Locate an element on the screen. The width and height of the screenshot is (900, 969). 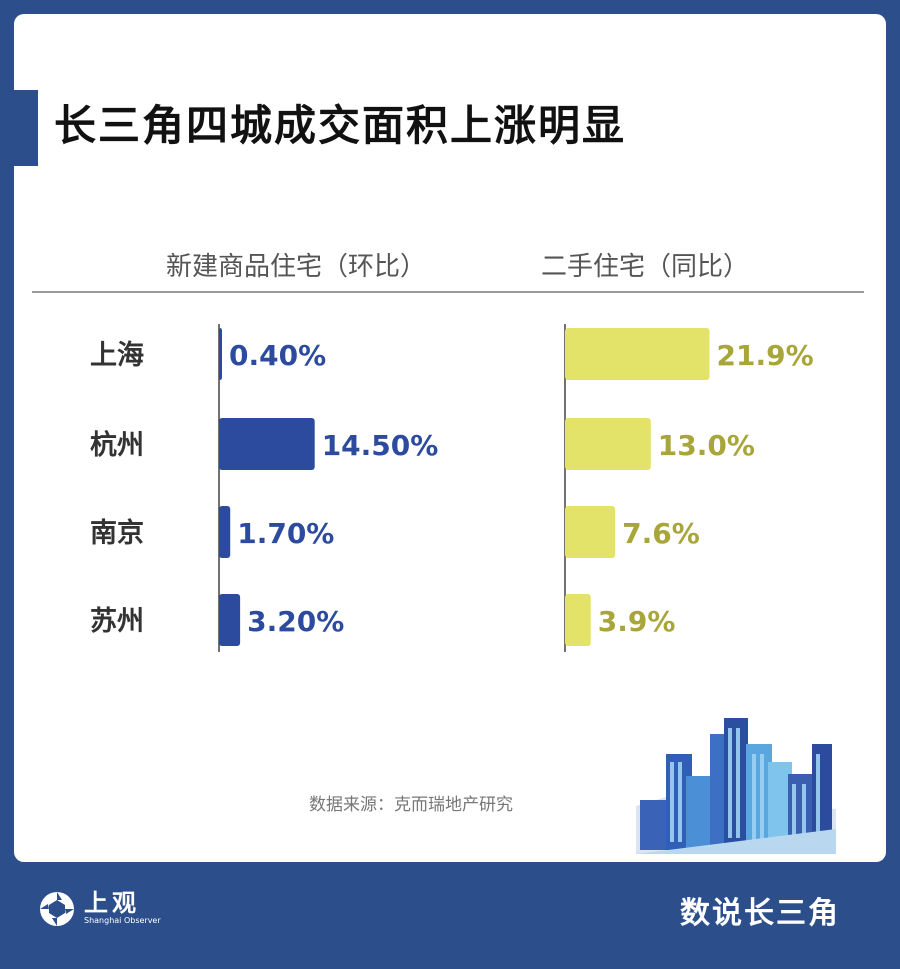
series-0-value-label: 14.50% is located at coordinates (380, 445).